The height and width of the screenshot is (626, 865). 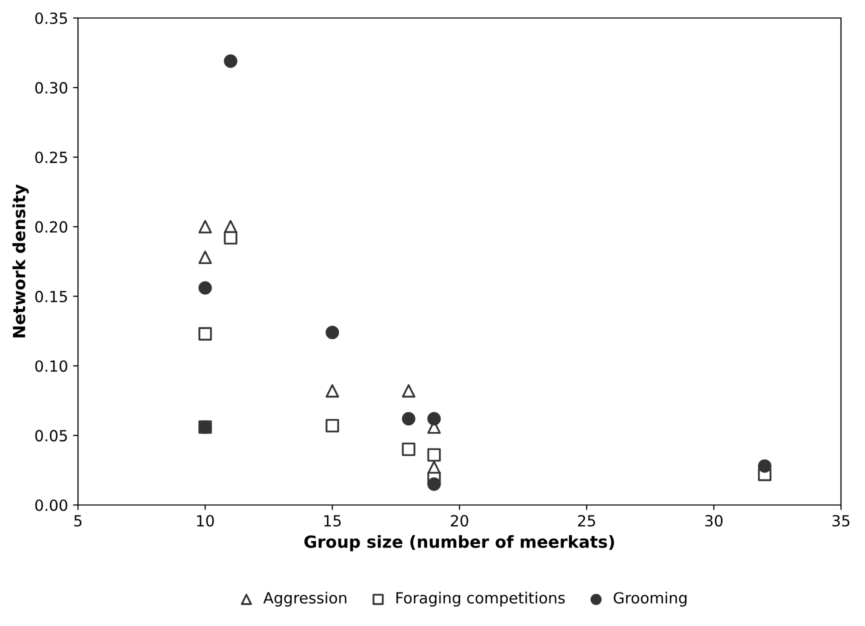 I want to click on x-tick-label: 30, so click(x=714, y=520).